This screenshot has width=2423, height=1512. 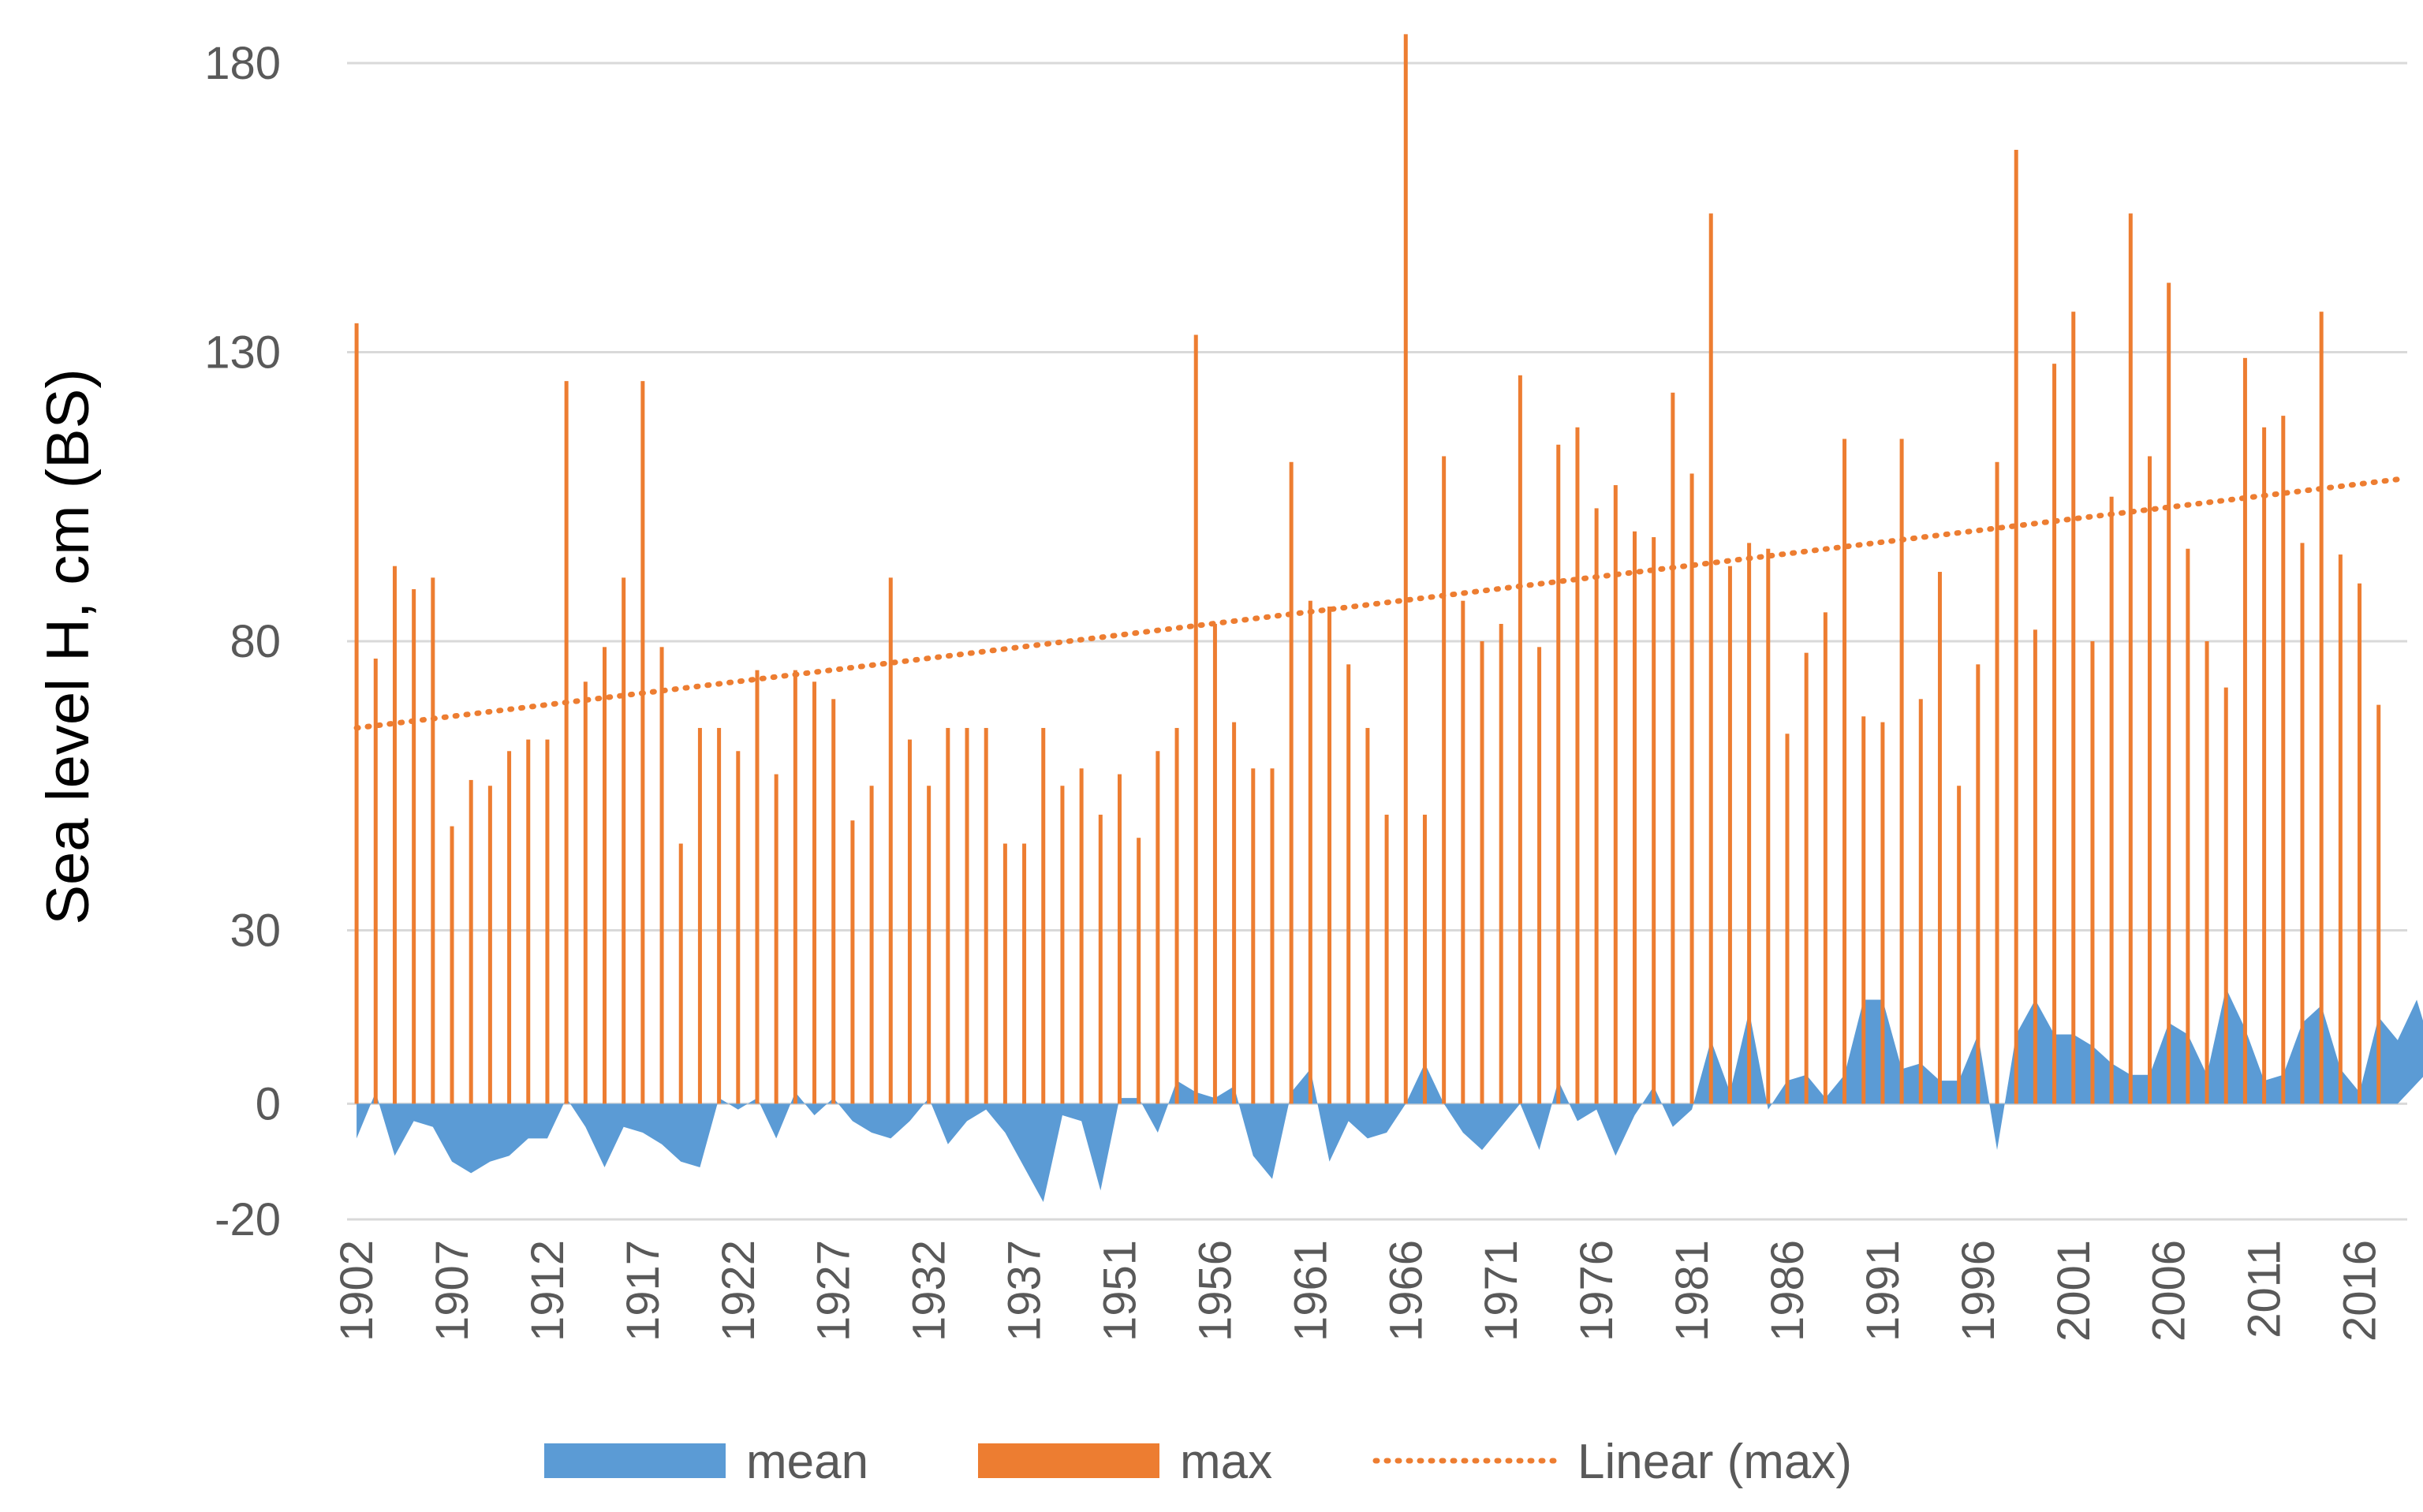 I want to click on max-bar-1925, so click(x=795, y=887).